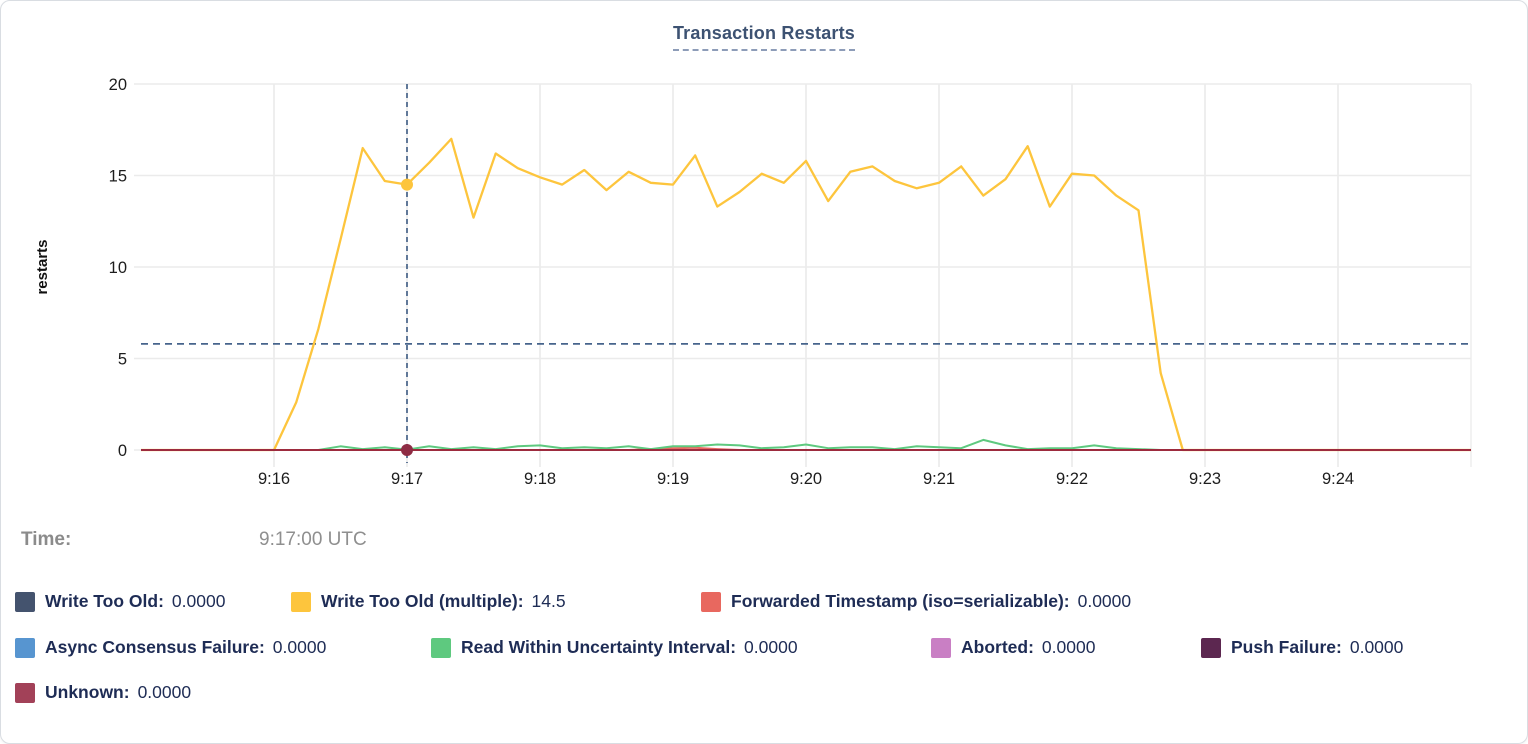  Describe the element at coordinates (1286, 647) in the screenshot. I see `legend-label: Push Failure:` at that location.